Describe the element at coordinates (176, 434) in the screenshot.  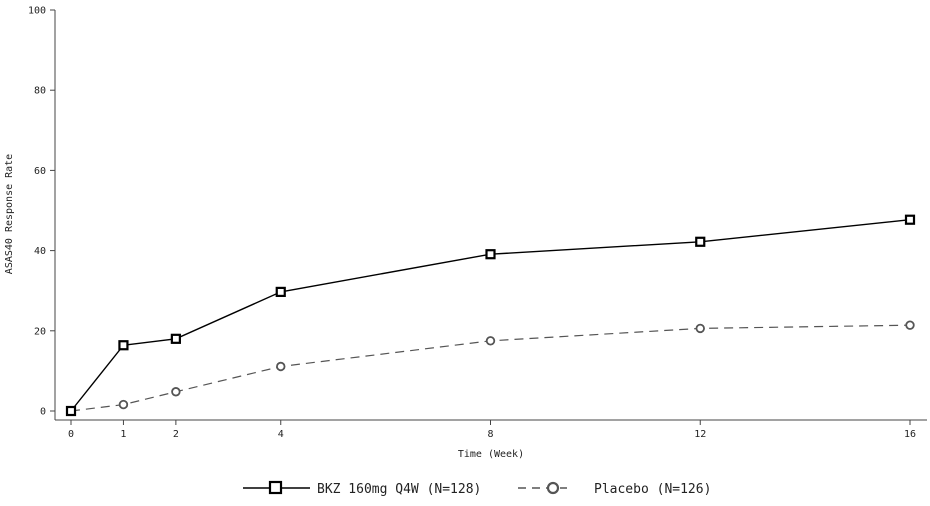
I see `x-tick-label: 2` at that location.